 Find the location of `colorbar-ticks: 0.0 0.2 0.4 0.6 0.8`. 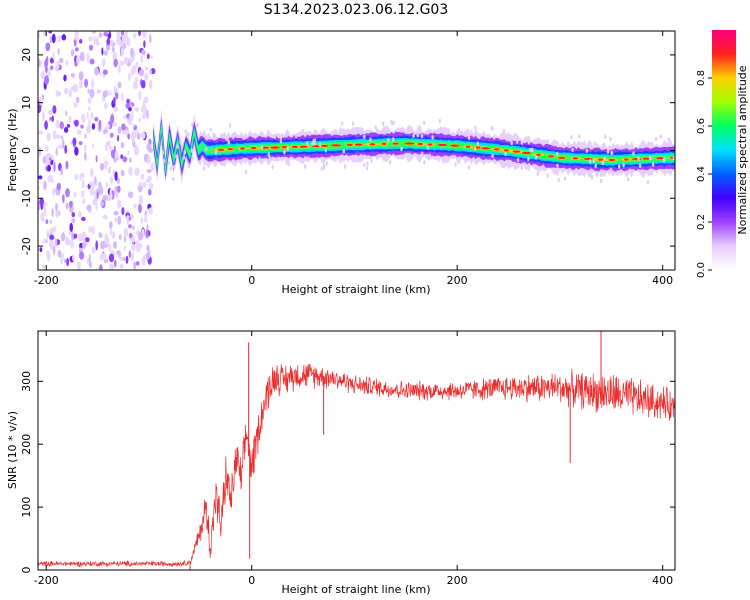

colorbar-ticks: 0.0 0.2 0.4 0.6 0.8 is located at coordinates (704, 174).